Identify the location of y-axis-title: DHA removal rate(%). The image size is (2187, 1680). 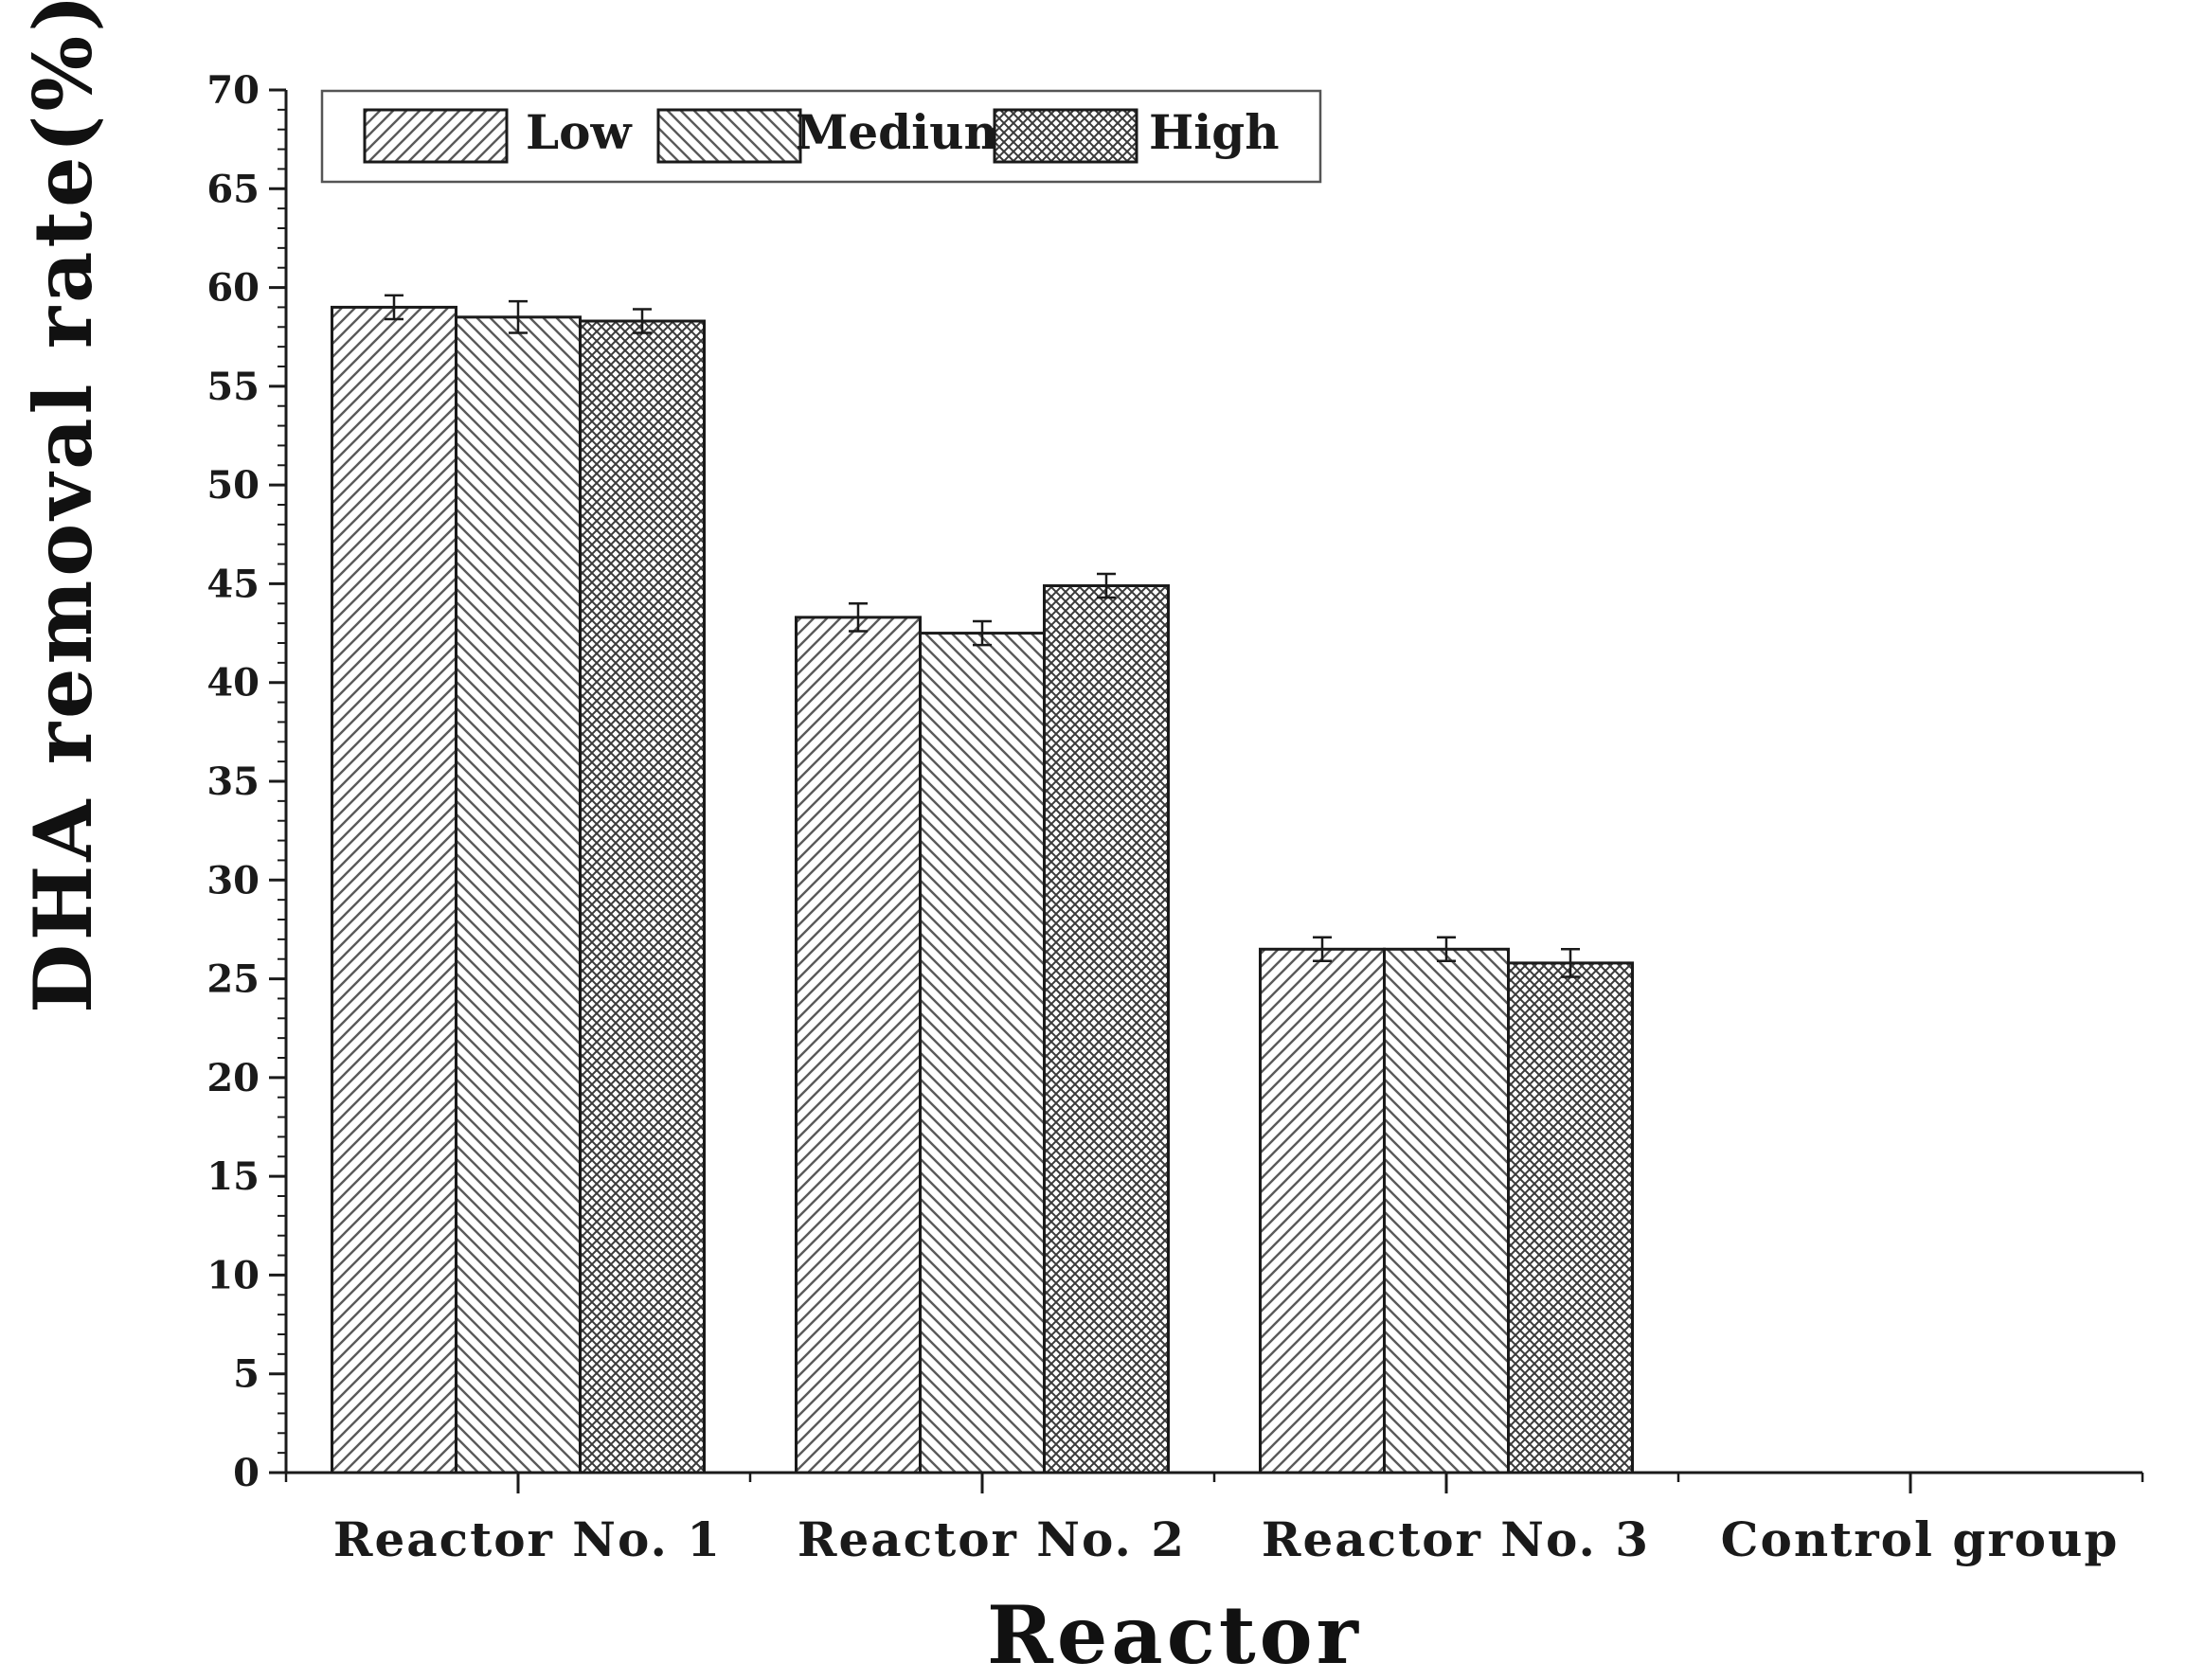
(63, 507).